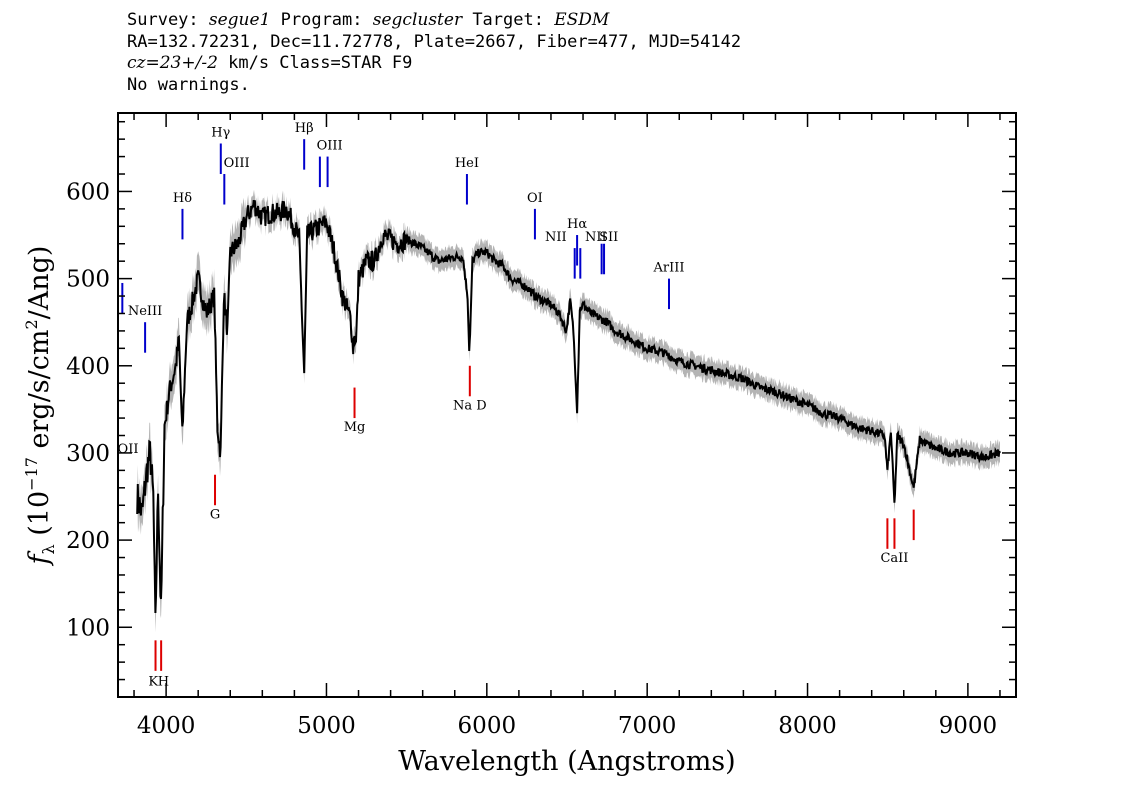 This screenshot has width=1134, height=810. What do you see at coordinates (304, 128) in the screenshot?
I see `spectral-line-label: Hβ` at bounding box center [304, 128].